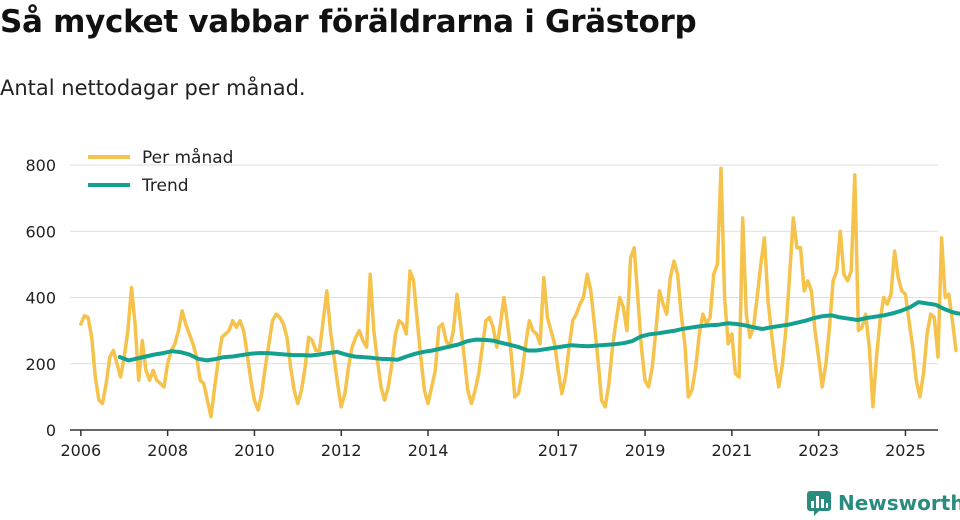 This screenshot has width=960, height=520. What do you see at coordinates (905, 450) in the screenshot?
I see `x-tick-label: 2025` at bounding box center [905, 450].